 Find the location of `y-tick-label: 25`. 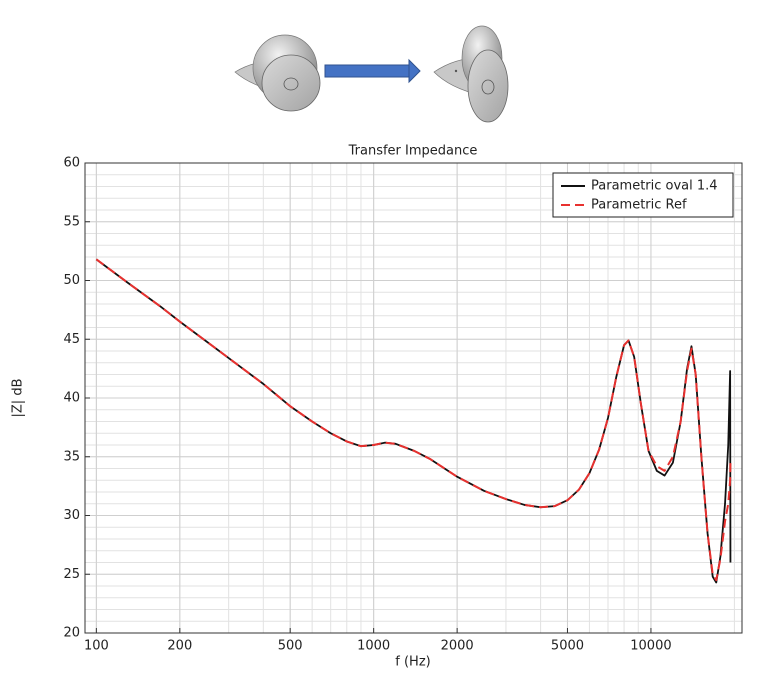

y-tick-label: 25 is located at coordinates (71, 574).